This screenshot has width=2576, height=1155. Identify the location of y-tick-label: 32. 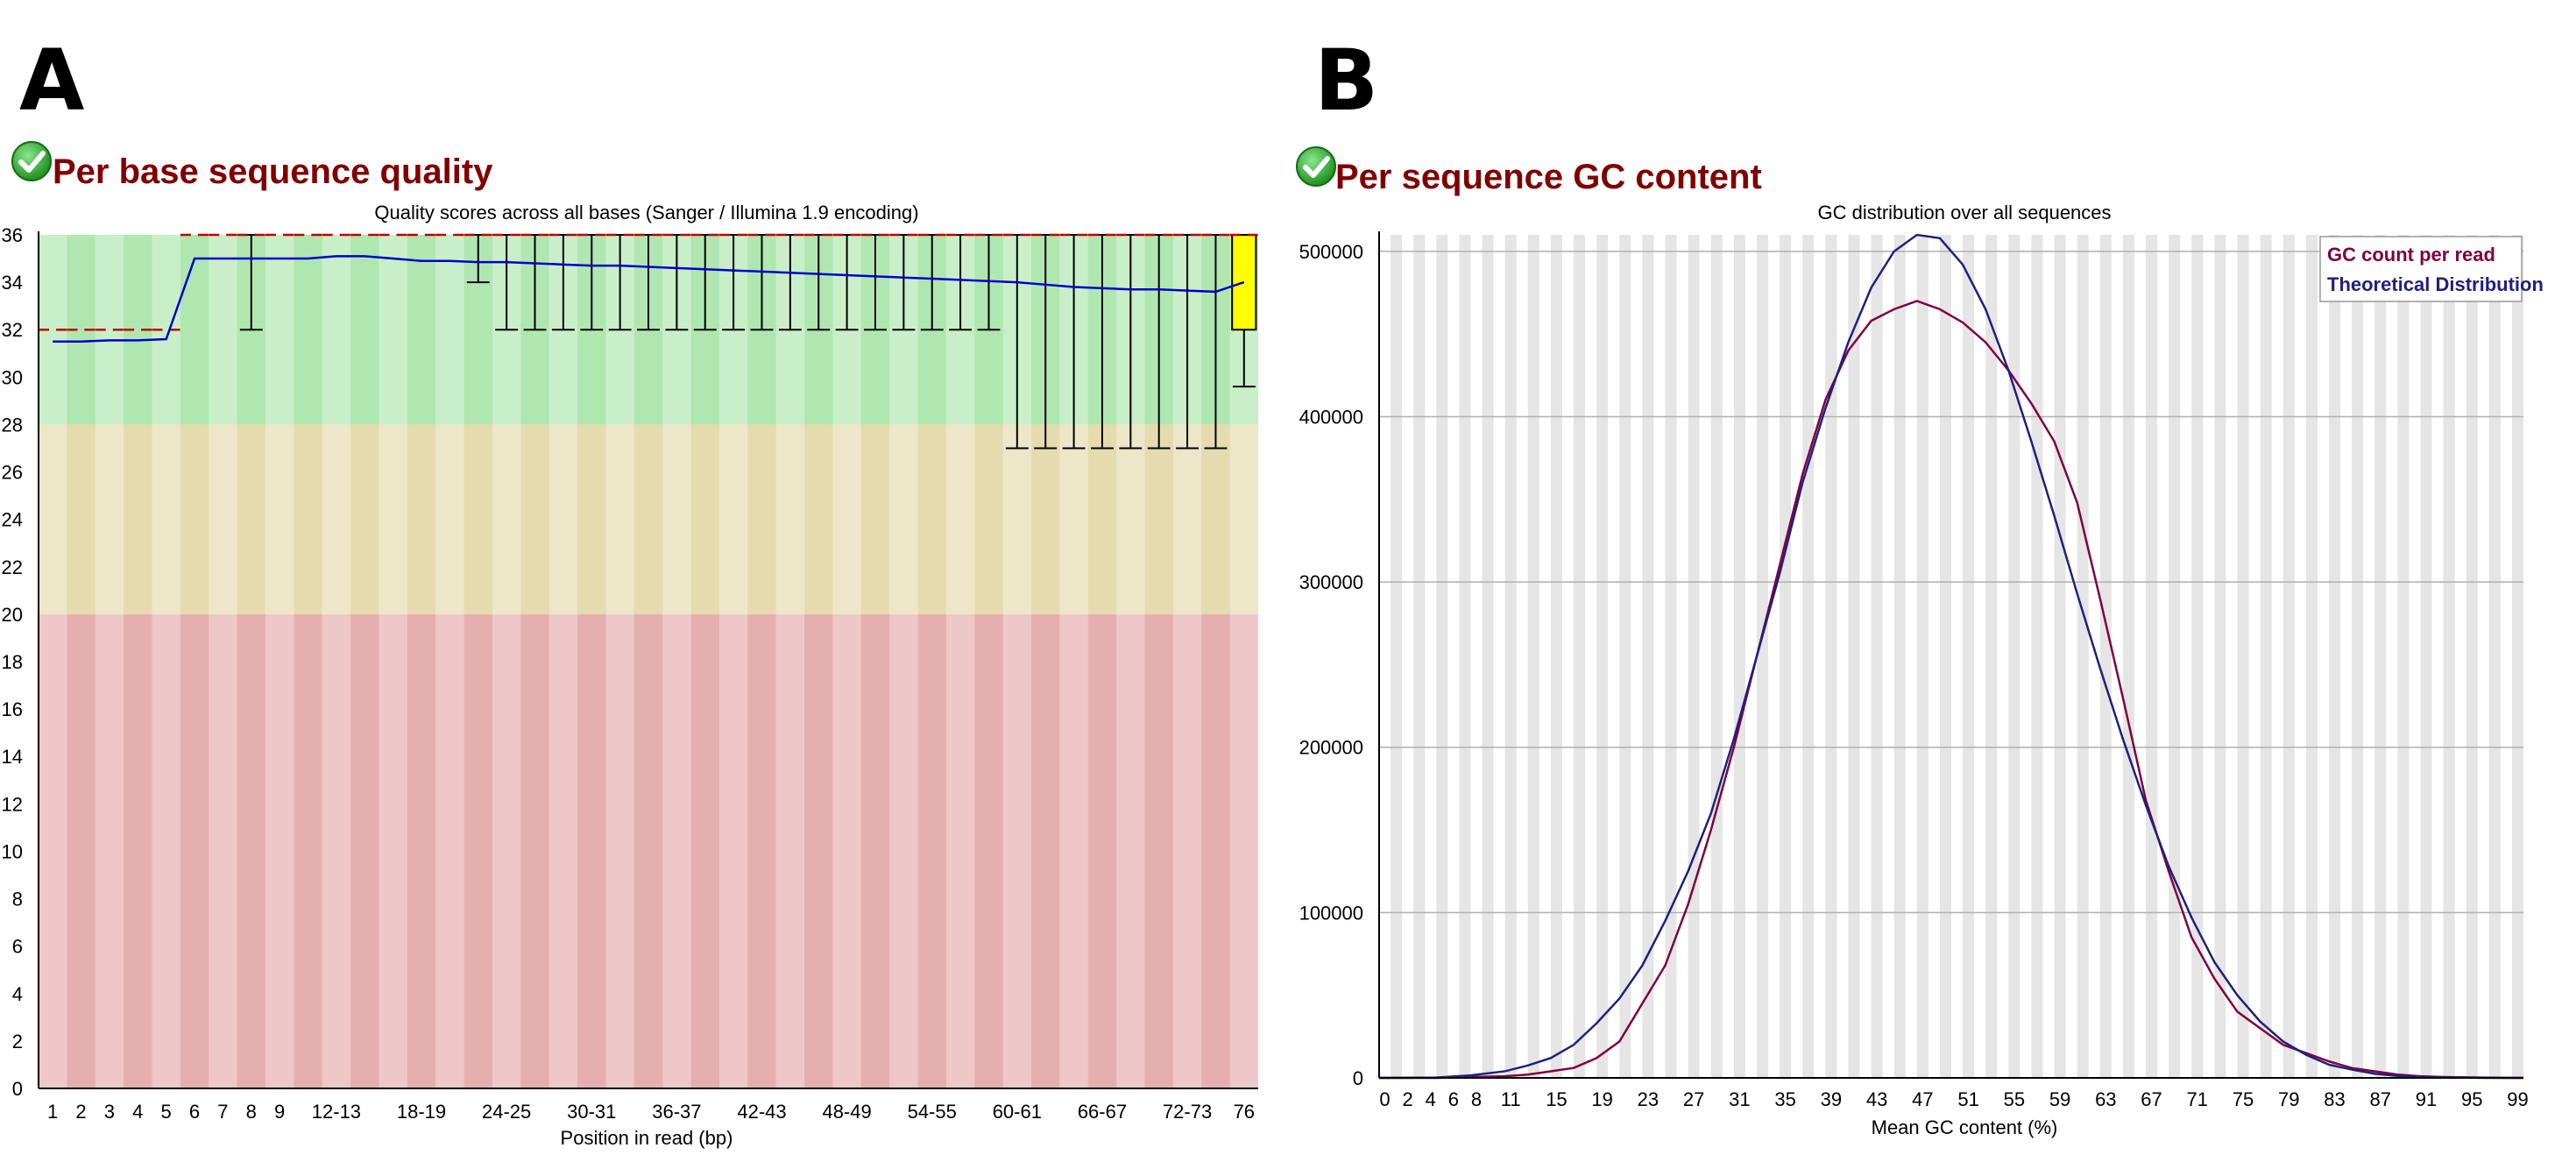
(12, 330).